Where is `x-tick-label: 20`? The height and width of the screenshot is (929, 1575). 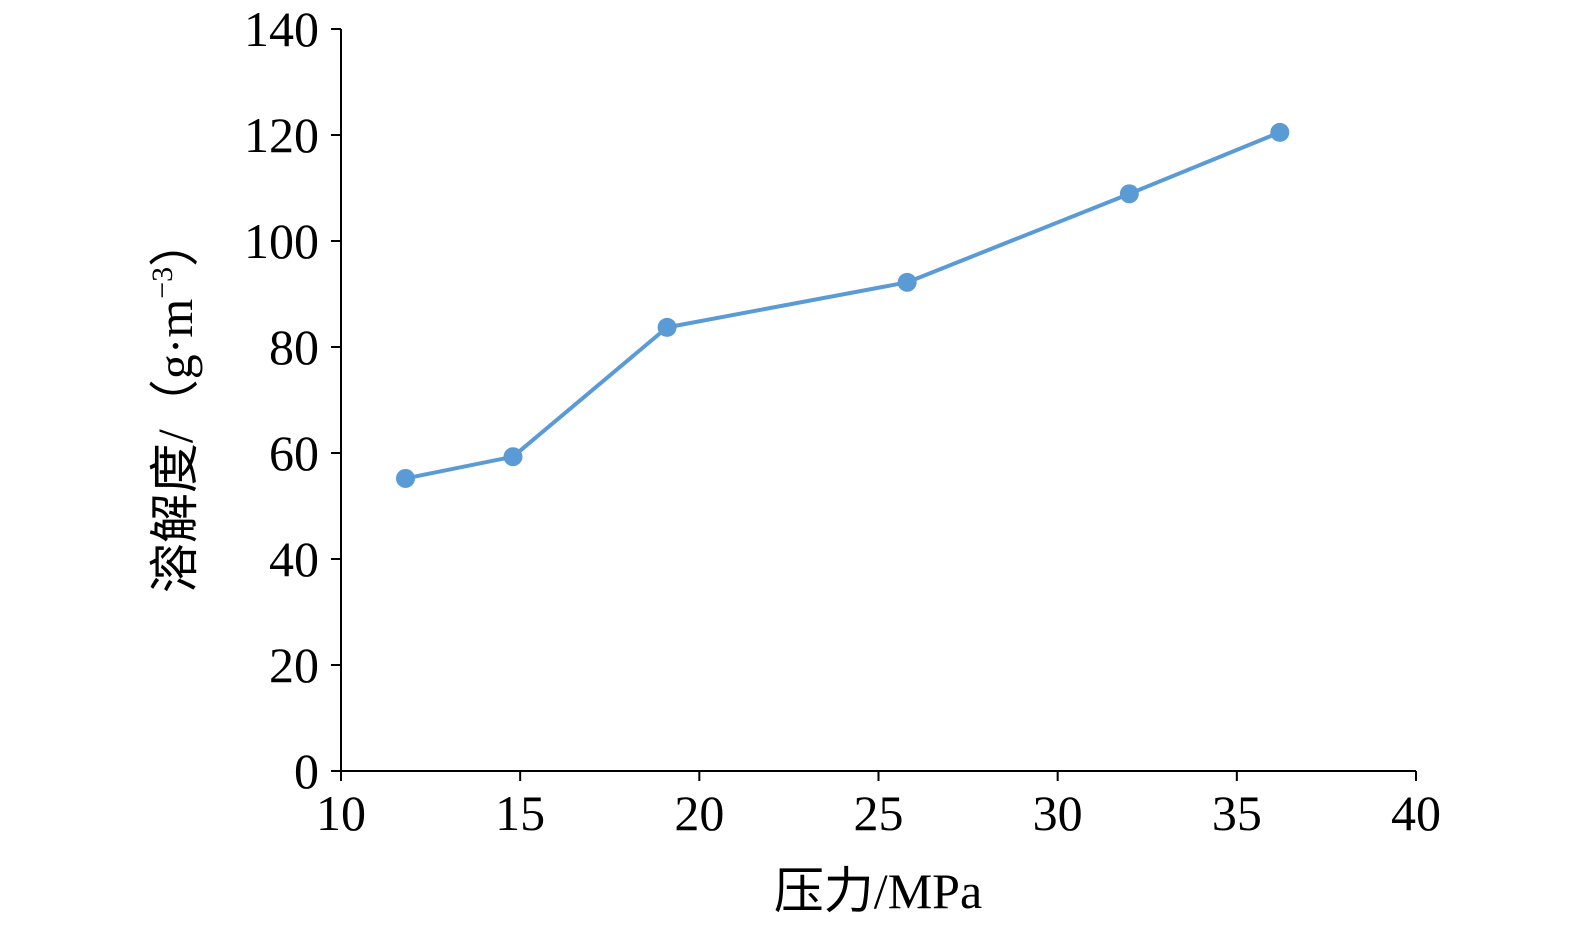
x-tick-label: 20 is located at coordinates (699, 813).